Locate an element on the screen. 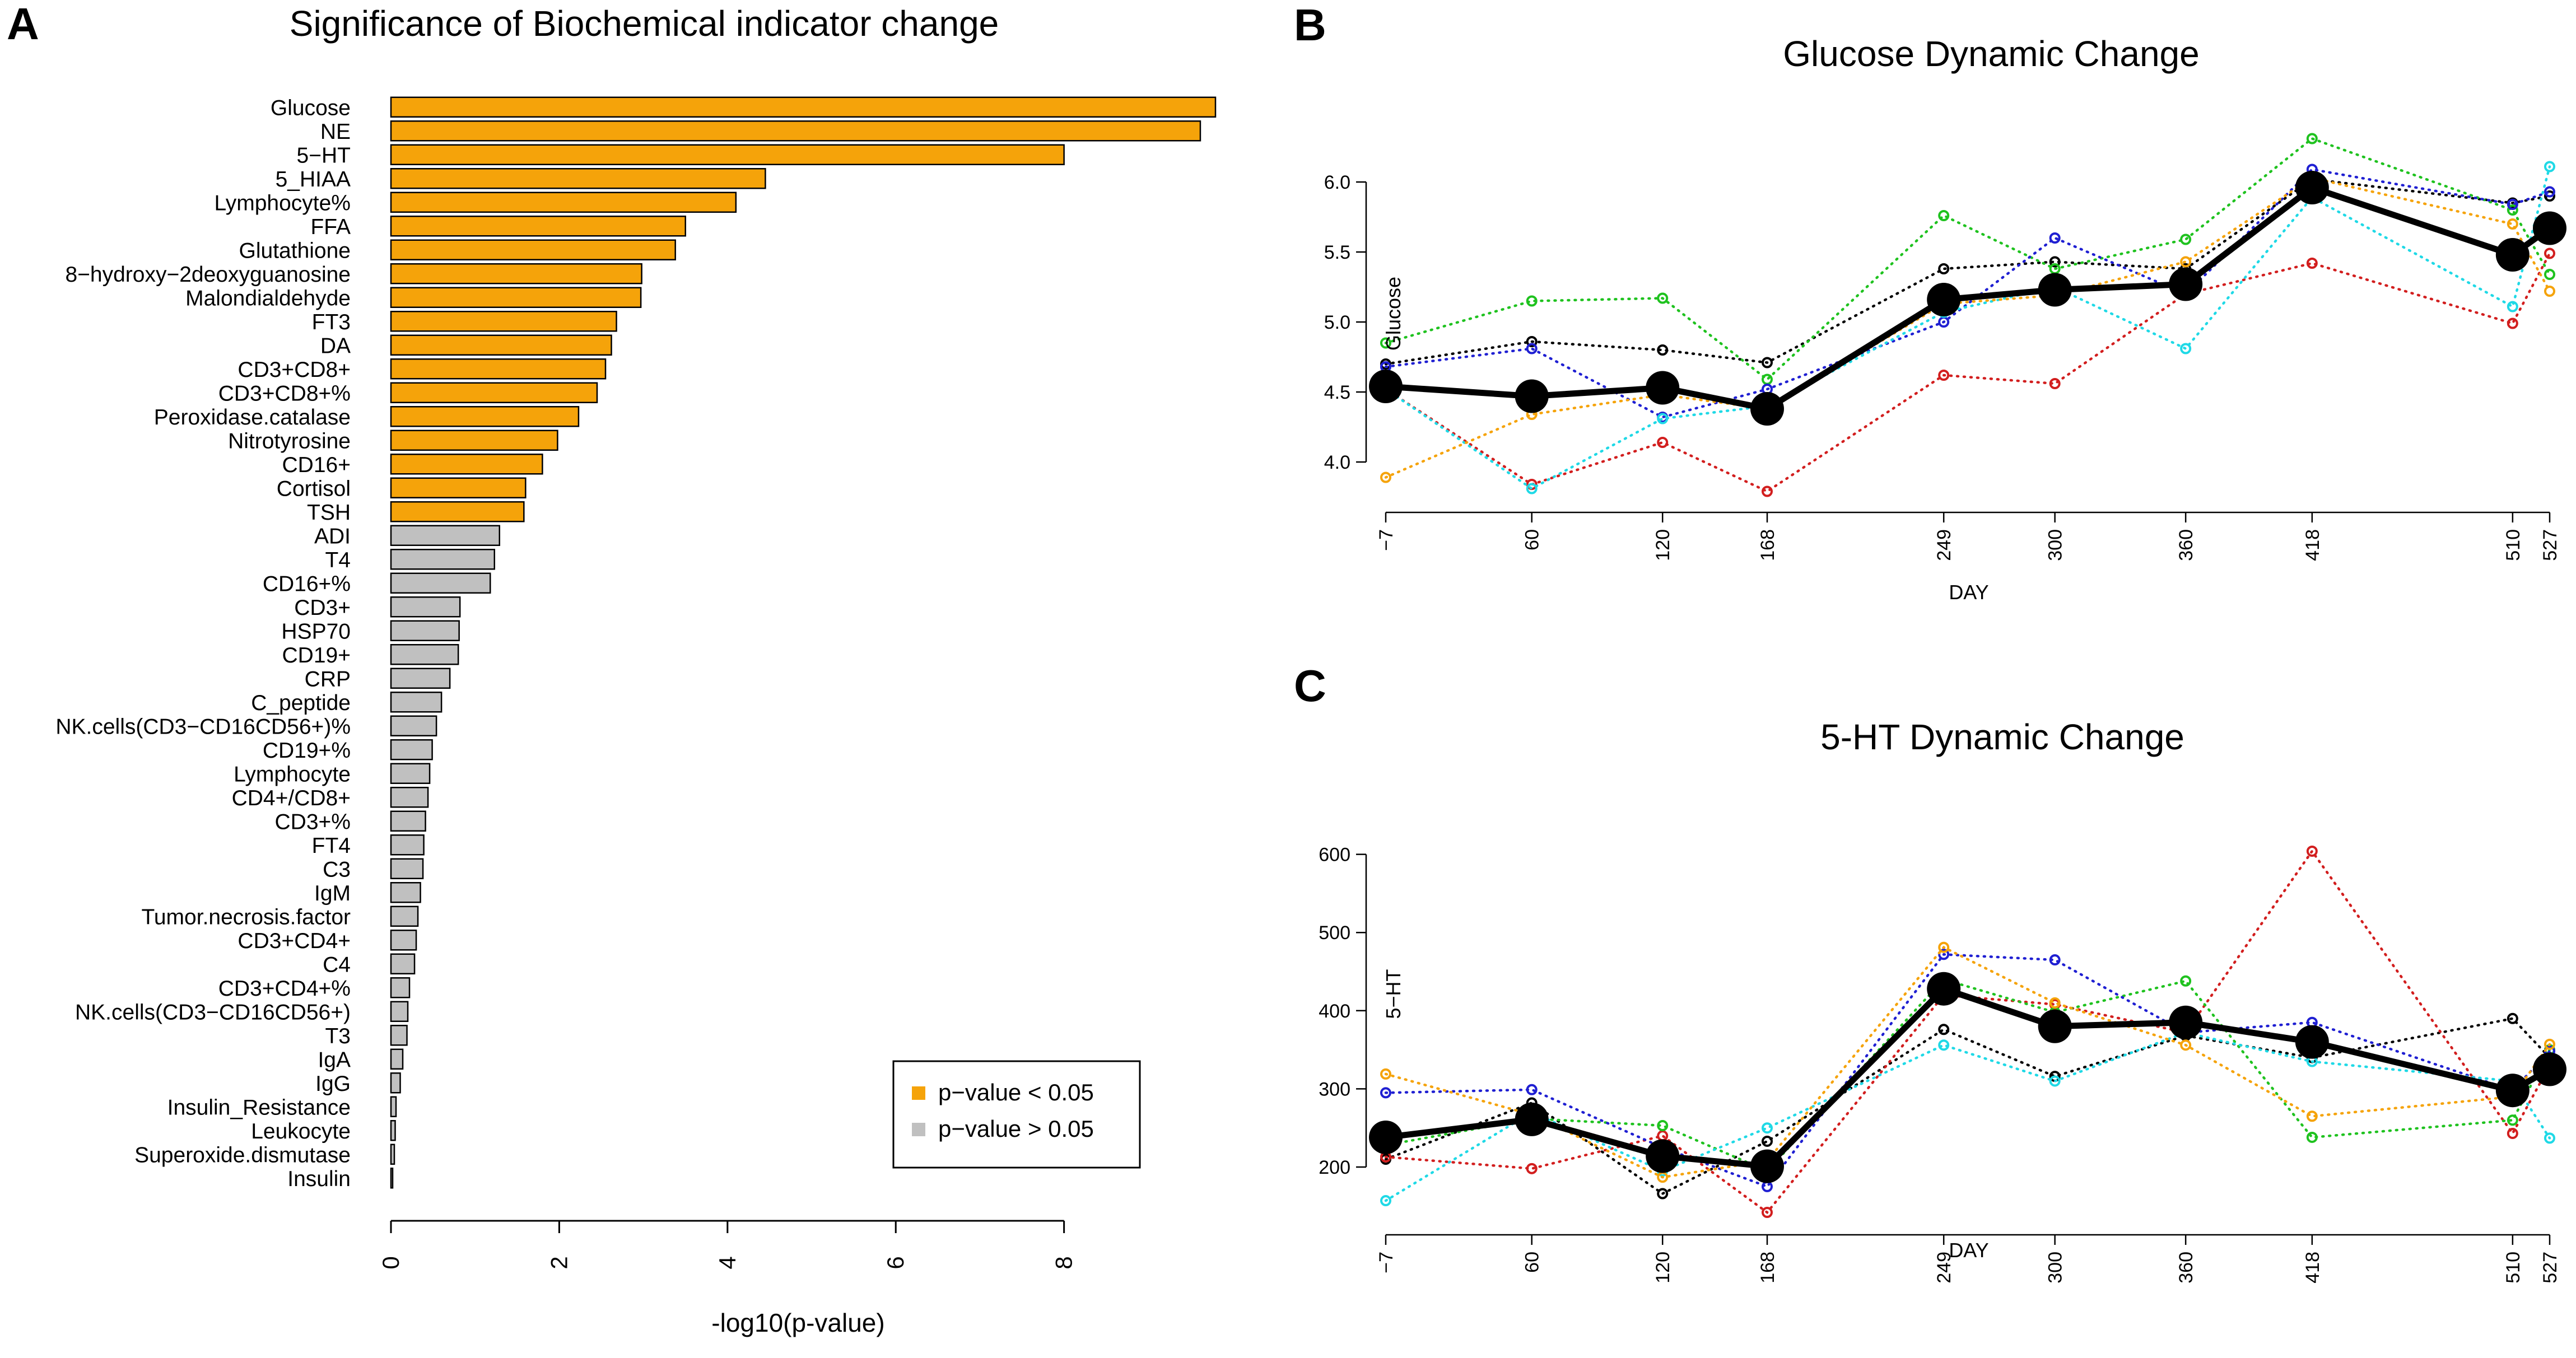 This screenshot has width=2576, height=1358. legend-label-nonsignificant: p−value > 0.05 is located at coordinates (1016, 1129).